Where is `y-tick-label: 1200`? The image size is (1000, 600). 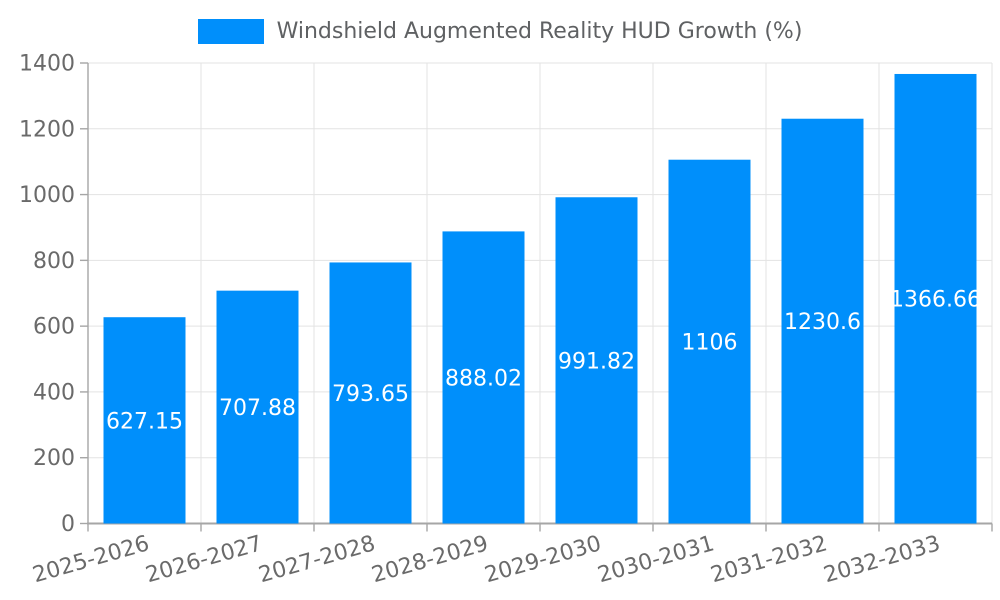 y-tick-label: 1200 is located at coordinates (47, 129).